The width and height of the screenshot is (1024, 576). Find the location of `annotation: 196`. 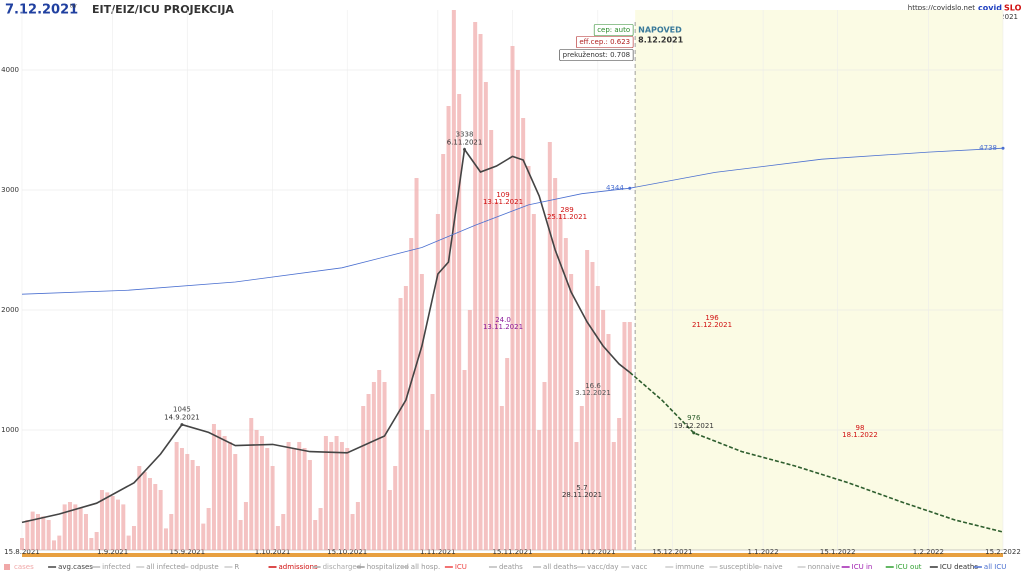

annotation: 196 is located at coordinates (712, 318).